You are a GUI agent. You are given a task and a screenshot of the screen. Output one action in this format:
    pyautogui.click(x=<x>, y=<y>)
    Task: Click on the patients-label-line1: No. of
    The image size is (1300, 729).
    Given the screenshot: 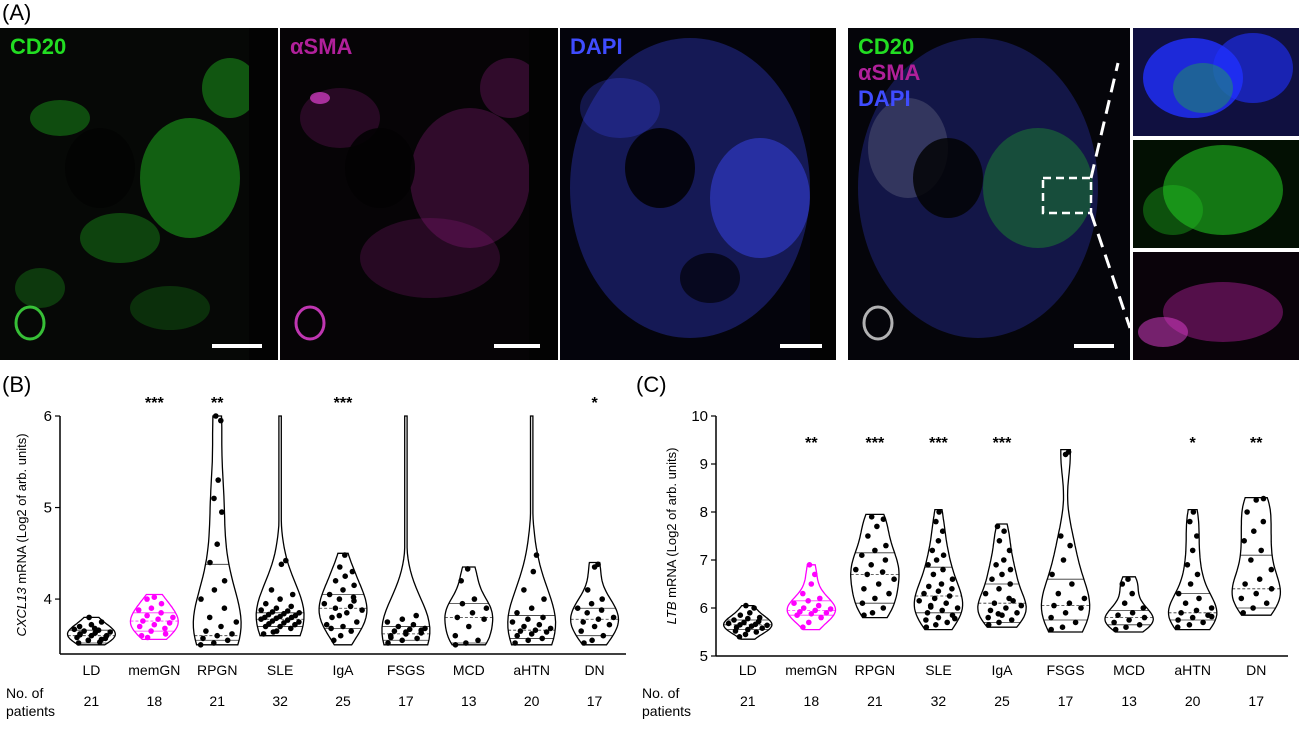 What is the action you would take?
    pyautogui.click(x=660, y=693)
    